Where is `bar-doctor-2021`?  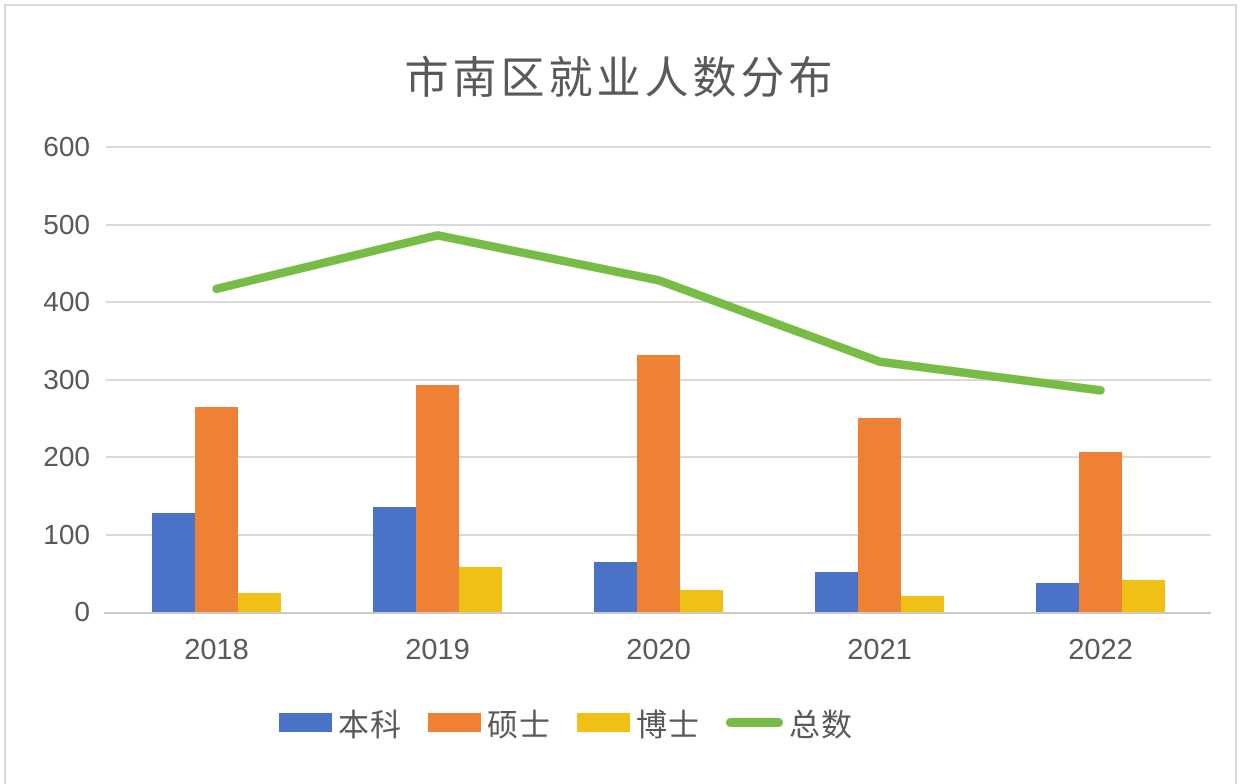 bar-doctor-2021 is located at coordinates (922, 603).